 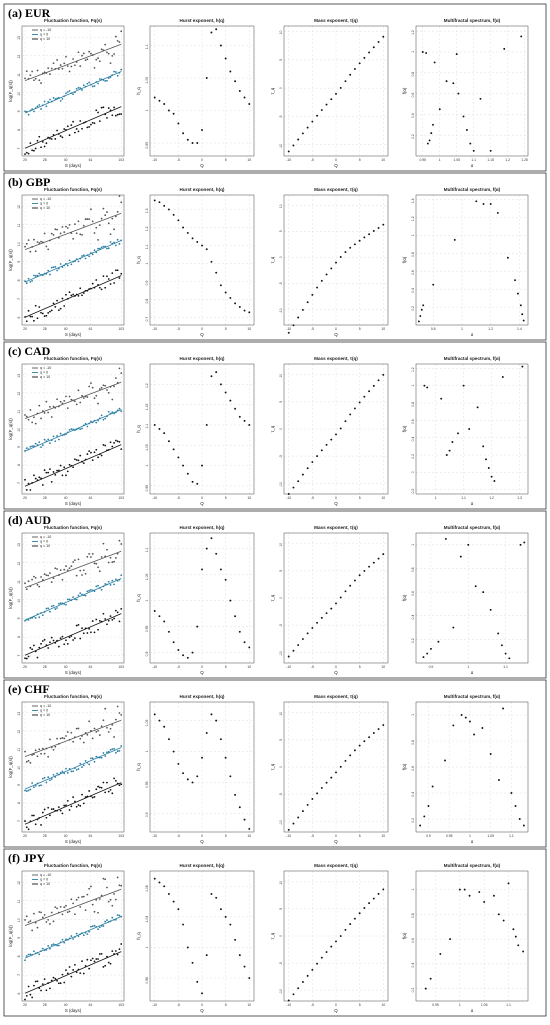 What do you see at coordinates (19, 130) in the screenshot?
I see `y-tick-label: 8` at bounding box center [19, 130].